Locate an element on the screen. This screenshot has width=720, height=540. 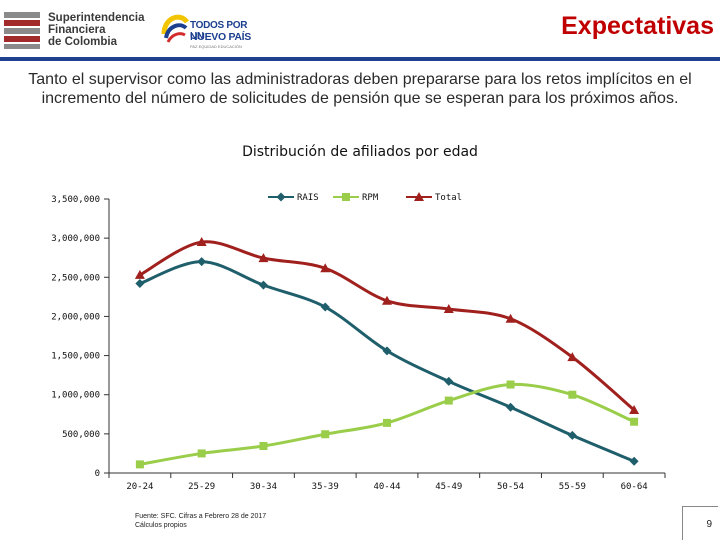
x-tick-label: 40-44 is located at coordinates (386, 487).